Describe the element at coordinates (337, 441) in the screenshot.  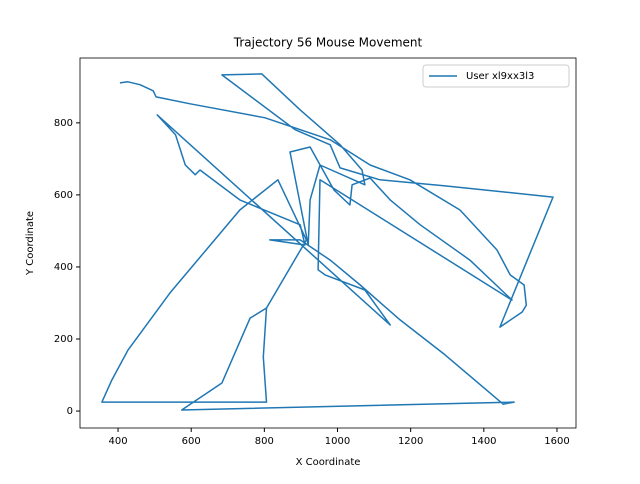
I see `x-tick-label: 1000` at that location.